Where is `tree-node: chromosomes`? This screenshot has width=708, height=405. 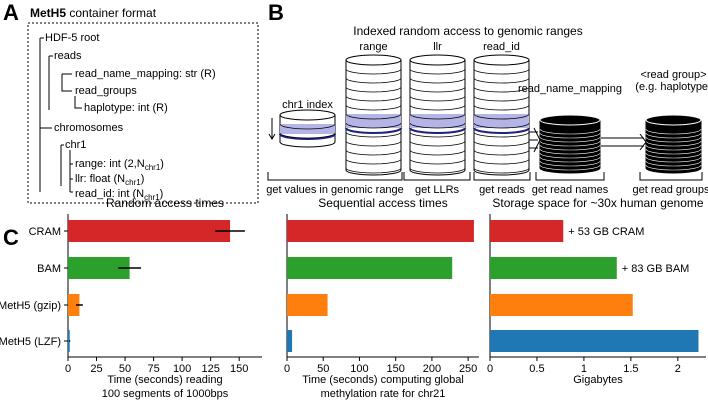 tree-node: chromosomes is located at coordinates (89, 128).